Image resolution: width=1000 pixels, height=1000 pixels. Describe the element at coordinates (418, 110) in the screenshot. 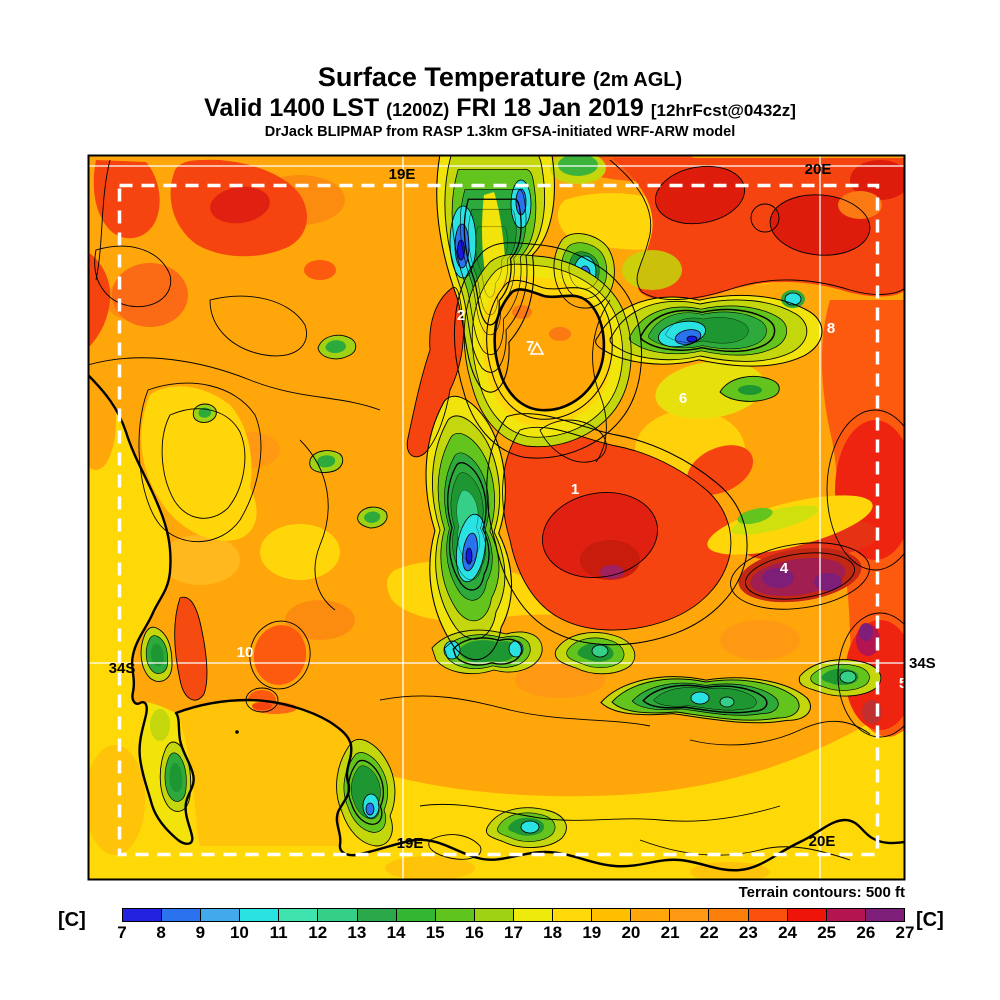

I see `valid-zulu: (1200Z)` at that location.